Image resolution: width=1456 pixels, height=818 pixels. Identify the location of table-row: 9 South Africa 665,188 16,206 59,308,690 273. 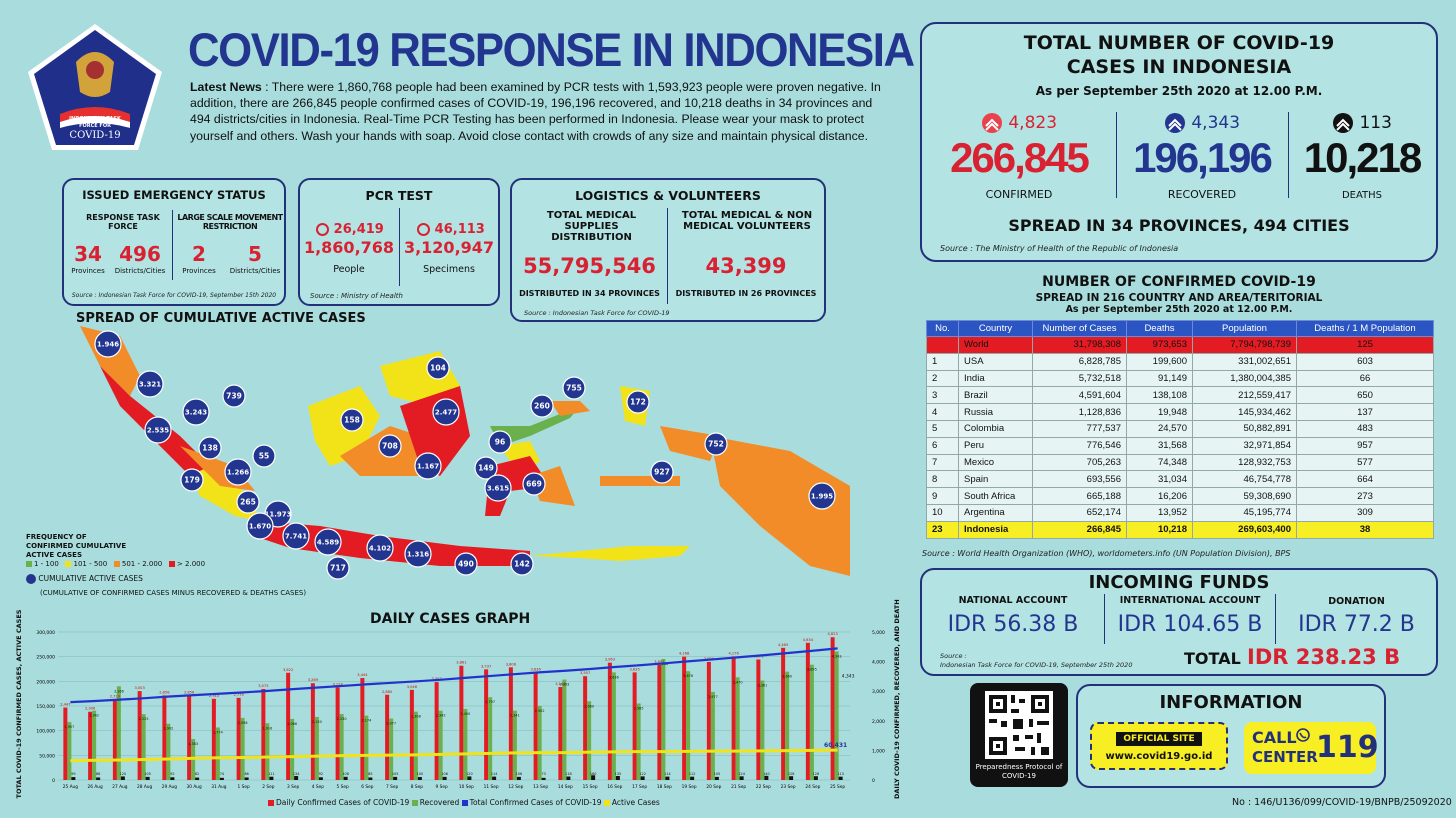
(1180, 496).